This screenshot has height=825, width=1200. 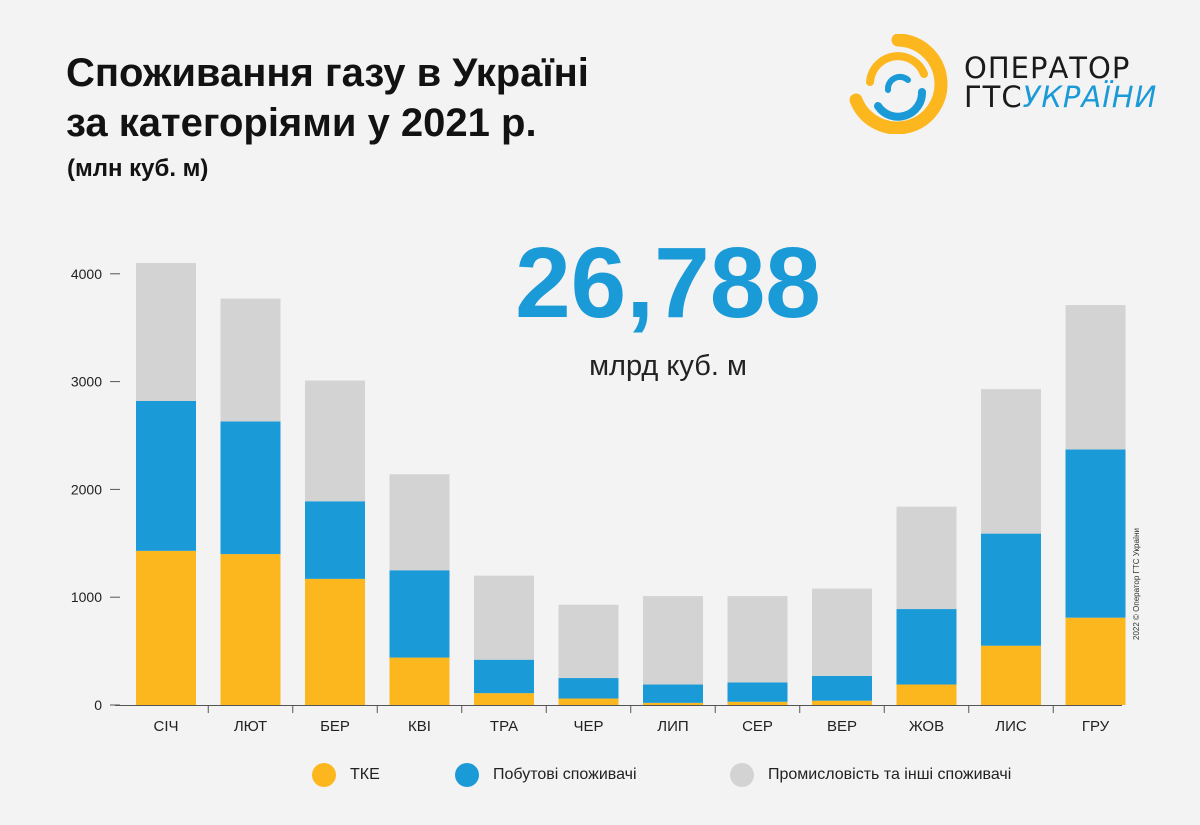 I want to click on total-unit: млрд куб. м, so click(x=668, y=366).